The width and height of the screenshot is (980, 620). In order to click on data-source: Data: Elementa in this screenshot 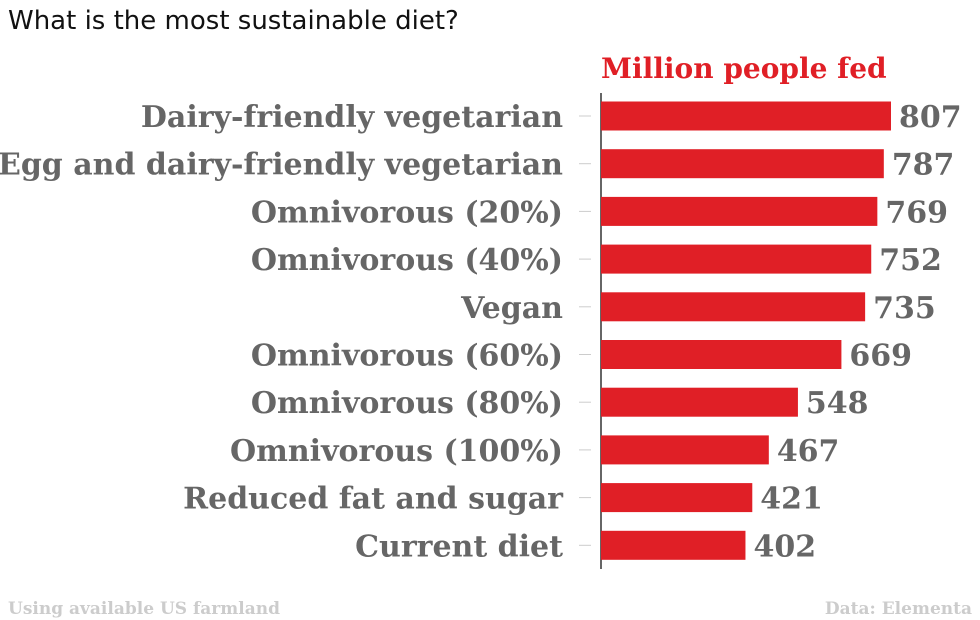, I will do `click(898, 609)`.